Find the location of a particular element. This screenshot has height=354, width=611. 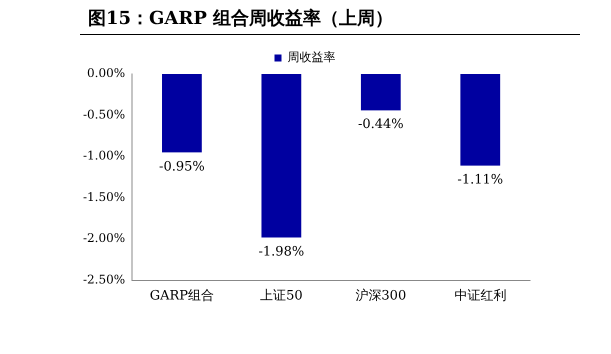

y-tick-label: 0.00% is located at coordinates (106, 73).